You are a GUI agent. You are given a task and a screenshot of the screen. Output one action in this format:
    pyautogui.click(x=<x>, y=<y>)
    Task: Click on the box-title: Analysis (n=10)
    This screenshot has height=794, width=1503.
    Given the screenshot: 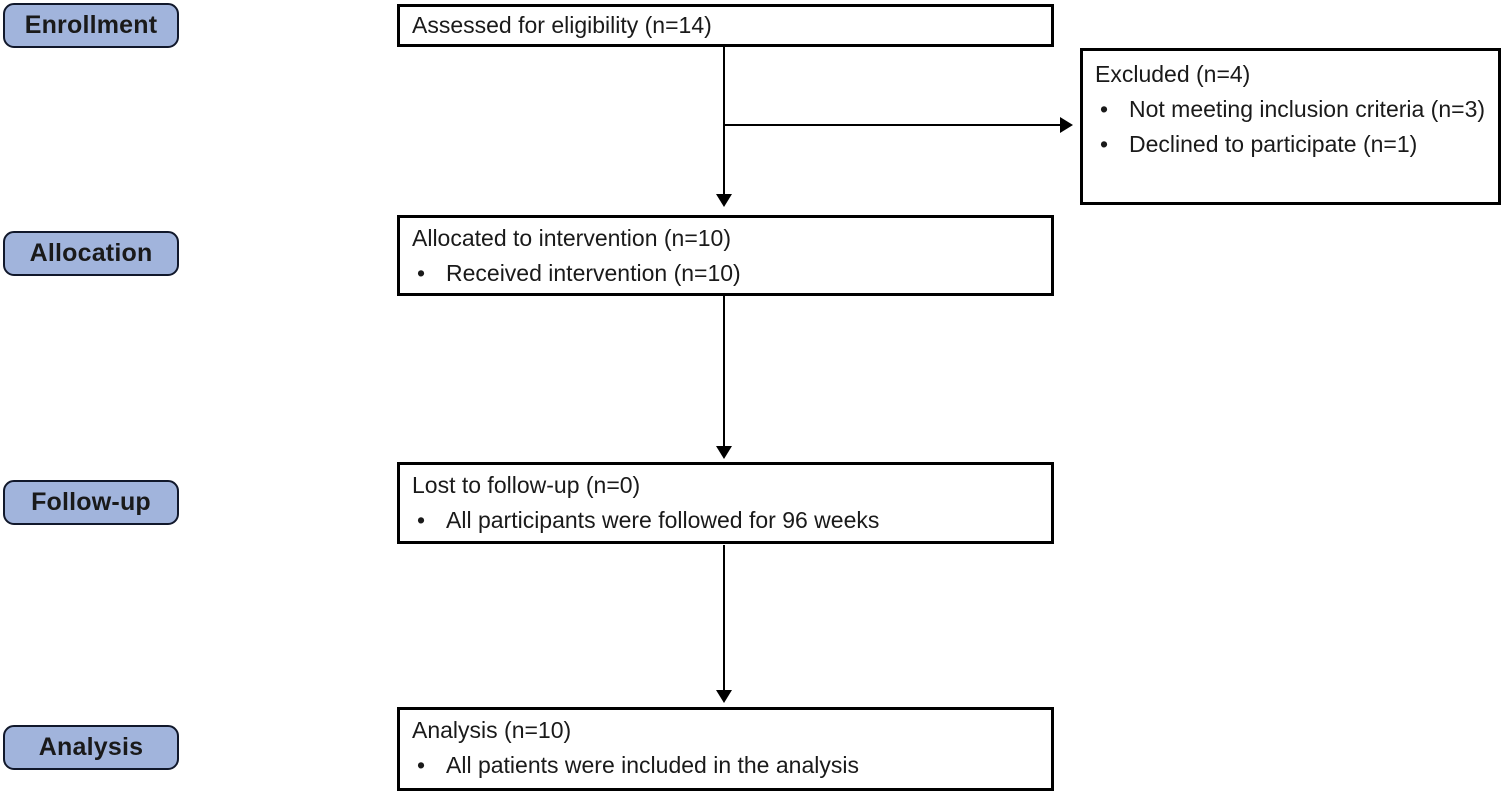 What is the action you would take?
    pyautogui.click(x=492, y=730)
    